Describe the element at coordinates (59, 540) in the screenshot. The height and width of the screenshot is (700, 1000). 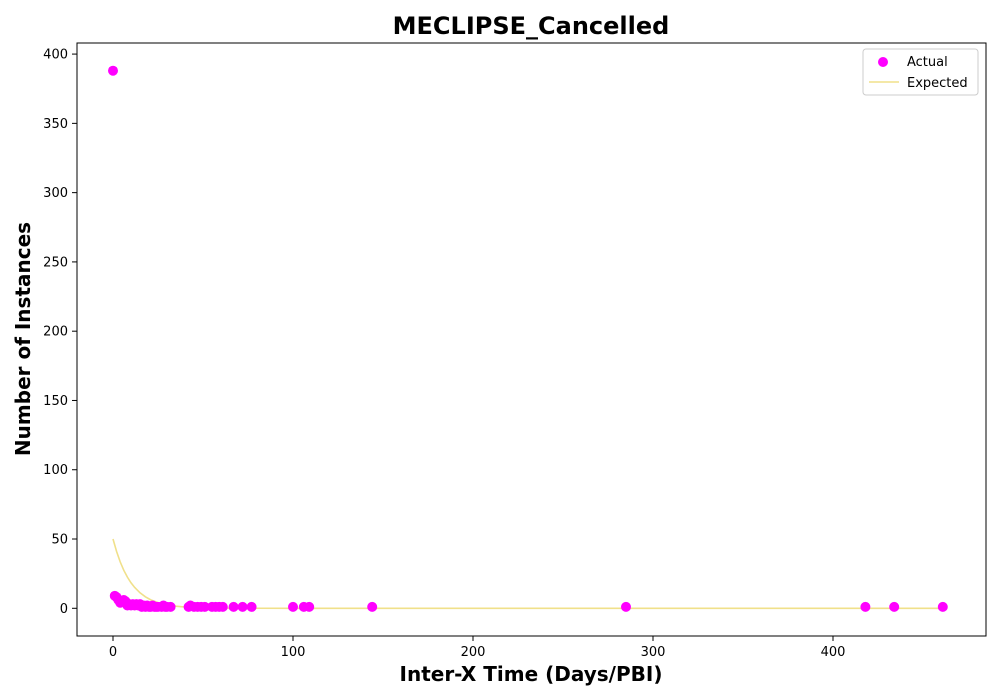
I see `y-tick-label: 50` at that location.